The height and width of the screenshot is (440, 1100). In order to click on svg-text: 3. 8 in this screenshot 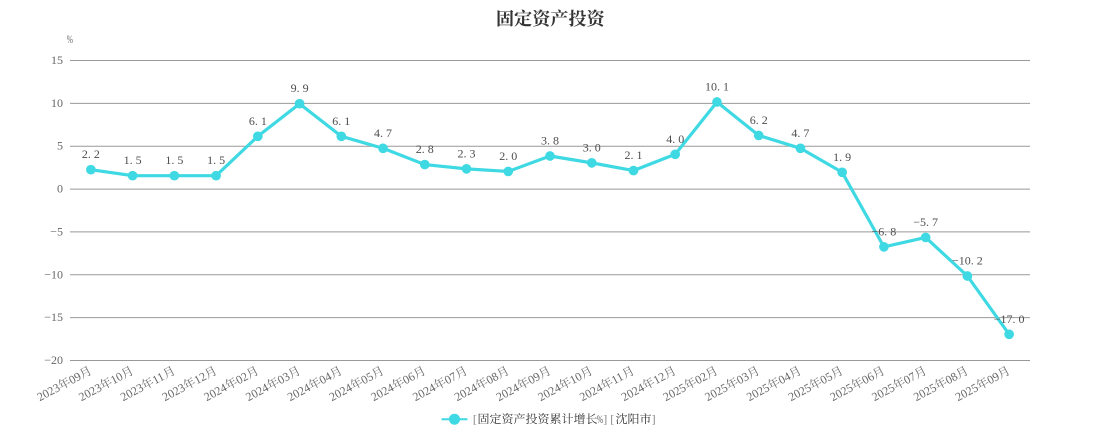, I will do `click(550, 141)`.